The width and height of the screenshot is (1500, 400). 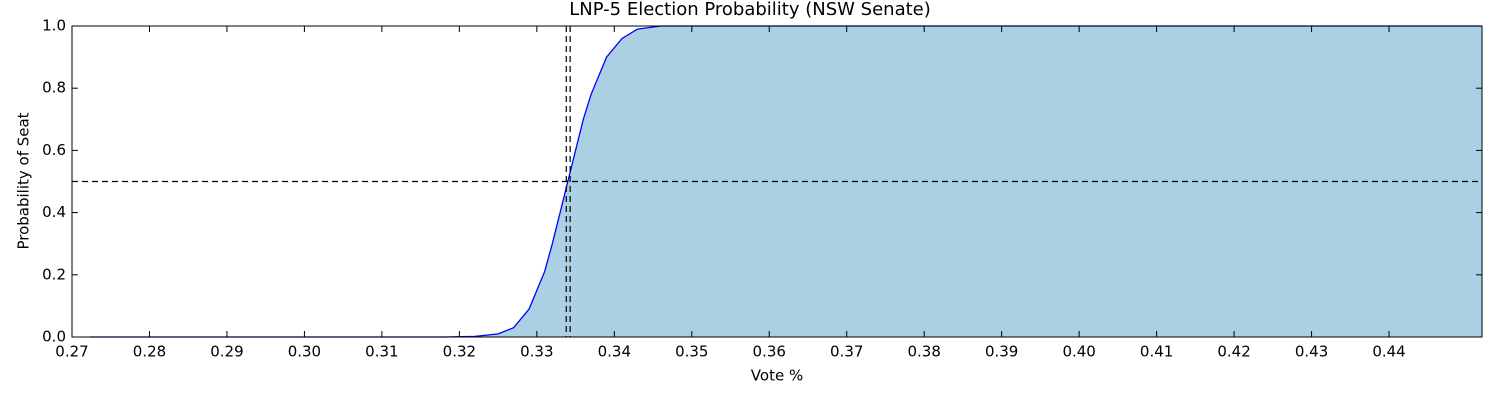 I want to click on x-tick-label: 0.39, so click(x=1001, y=352).